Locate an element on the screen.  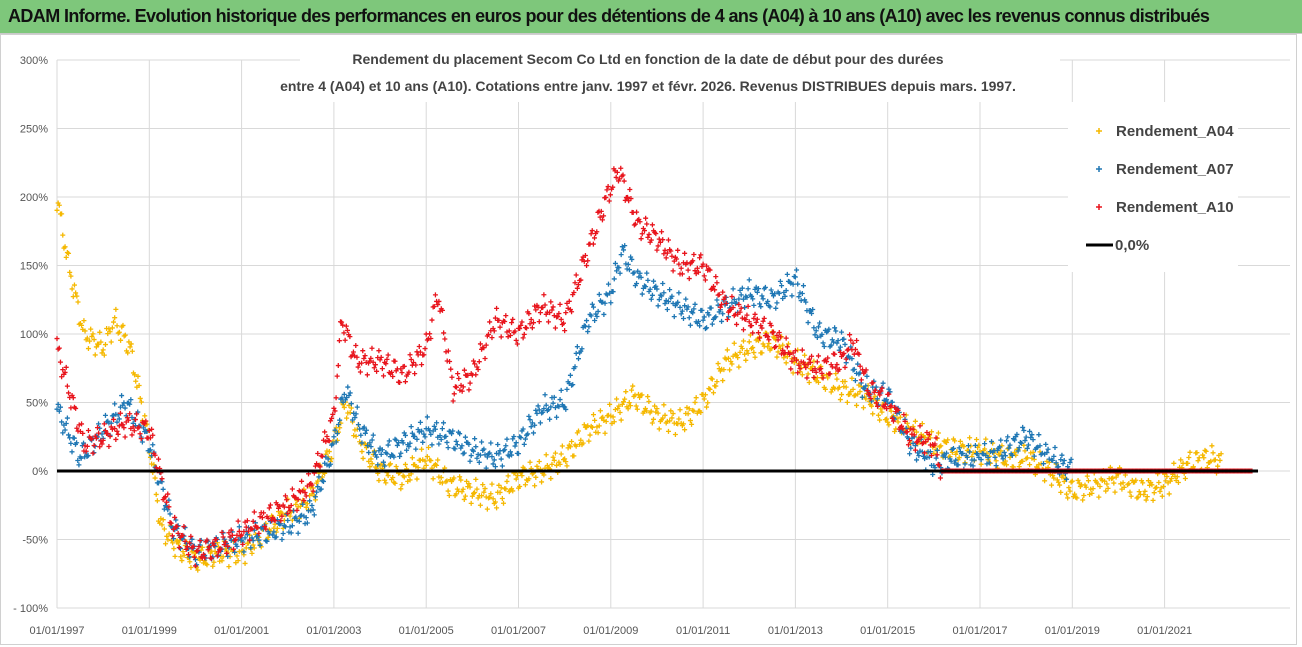
x-tick-label: 01/01/1997 is located at coordinates (56, 631).